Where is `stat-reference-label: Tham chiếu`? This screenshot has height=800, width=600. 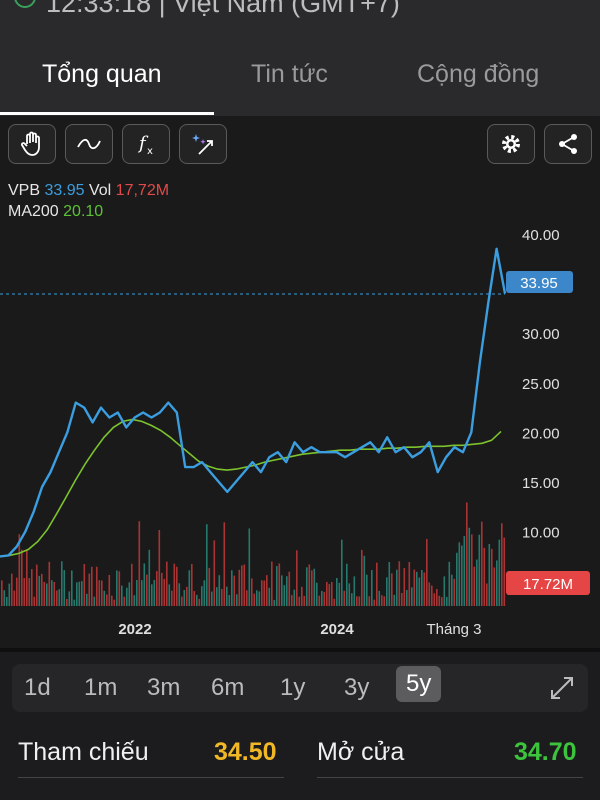
stat-reference-label: Tham chiếu is located at coordinates (83, 752).